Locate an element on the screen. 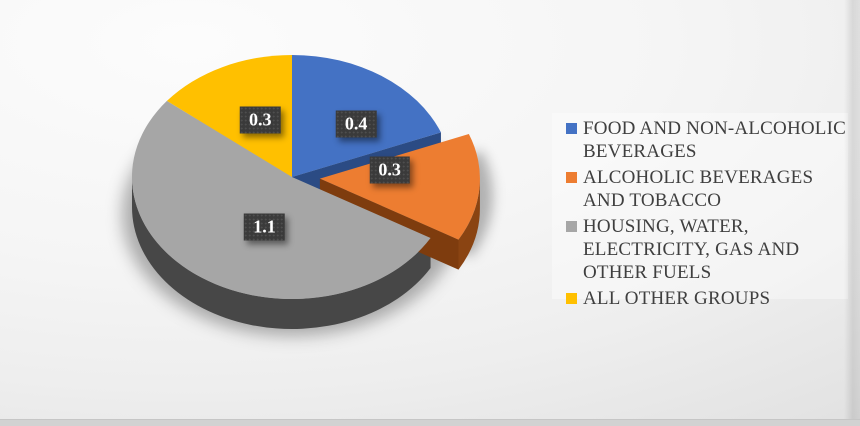 The width and height of the screenshot is (860, 426). legend-label: ALL OTHER GROUPS is located at coordinates (677, 298).